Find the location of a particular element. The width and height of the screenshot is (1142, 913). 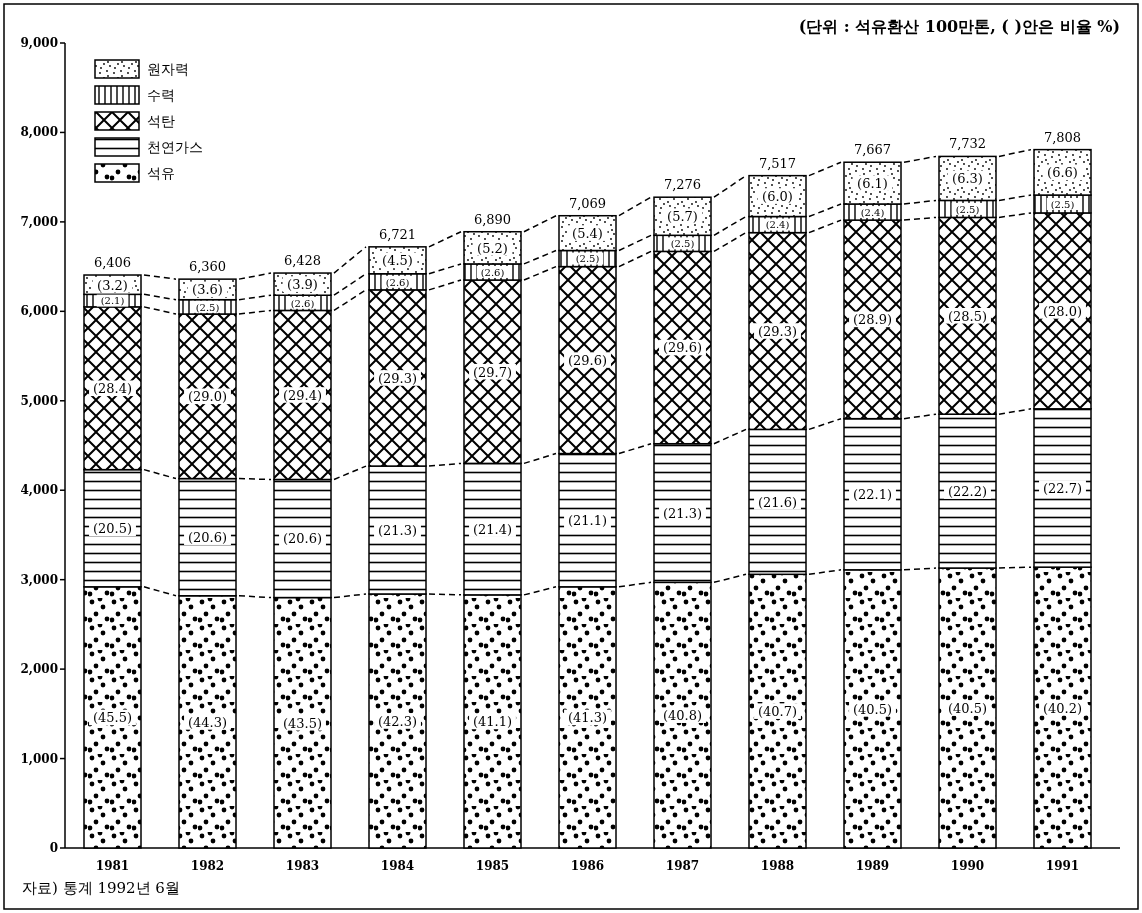

x-tick-label: 1985 is located at coordinates (492, 866).